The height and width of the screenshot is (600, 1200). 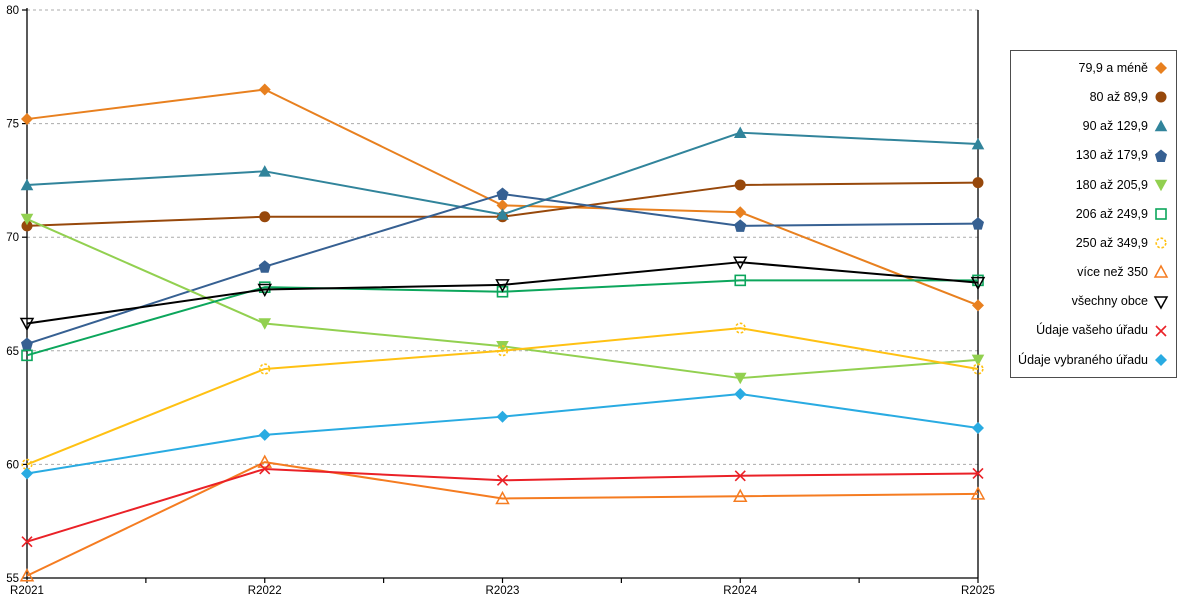 I want to click on legend-label: Údaje vašeho úřadu, so click(x=1092, y=330).